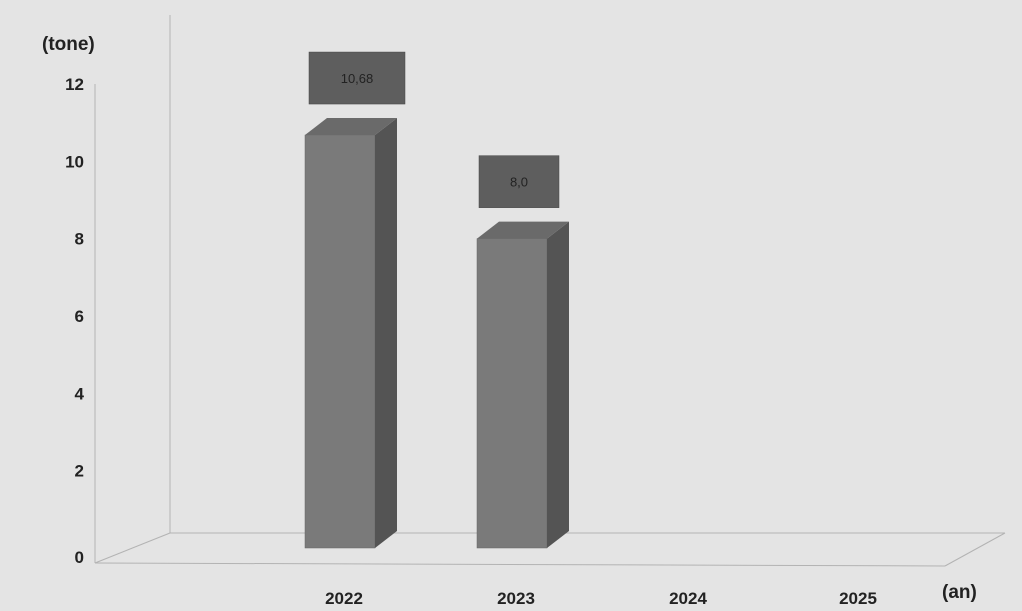 This screenshot has width=1022, height=611. What do you see at coordinates (520, 564) in the screenshot?
I see `floor-front-edge` at bounding box center [520, 564].